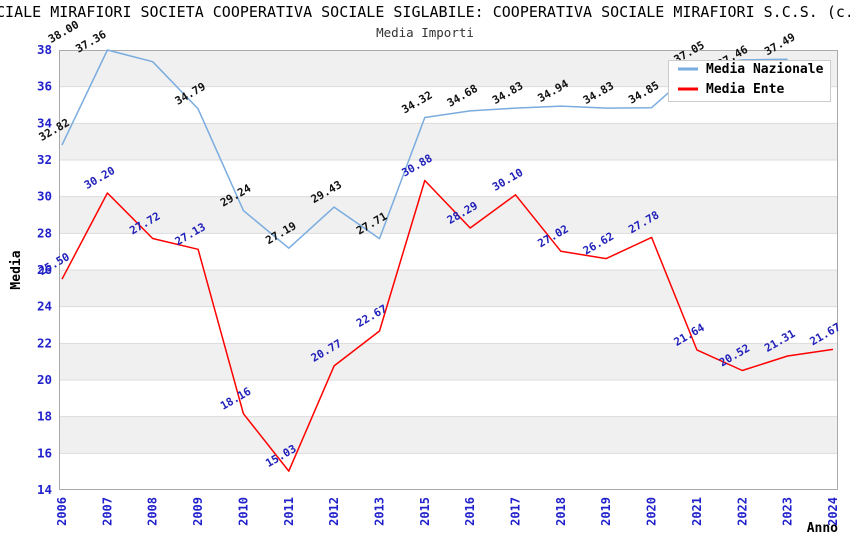  What do you see at coordinates (44, 232) in the screenshot?
I see `y-tick-label: 28` at bounding box center [44, 232].